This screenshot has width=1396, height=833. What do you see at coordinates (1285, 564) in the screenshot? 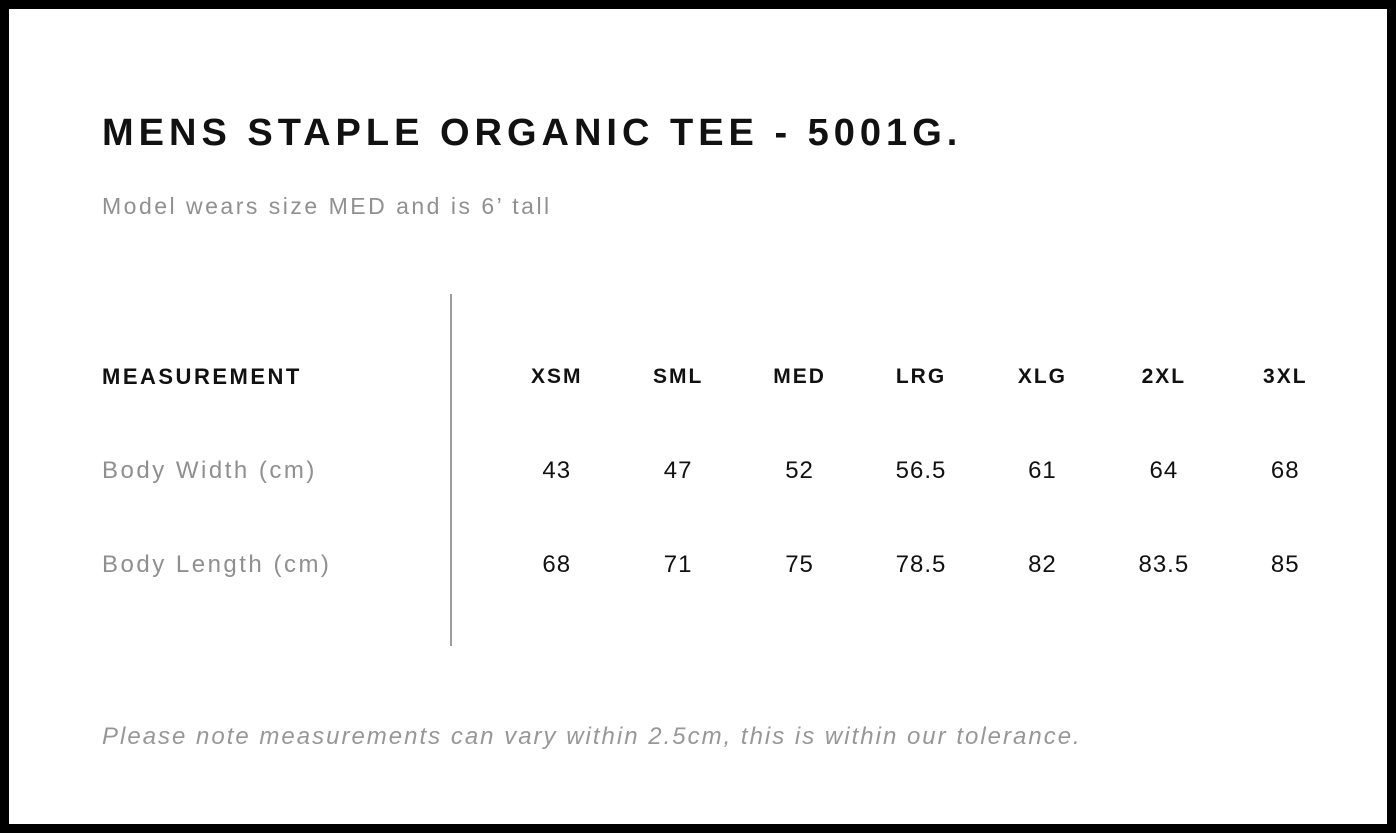
I see `cell-value: 85` at bounding box center [1285, 564].